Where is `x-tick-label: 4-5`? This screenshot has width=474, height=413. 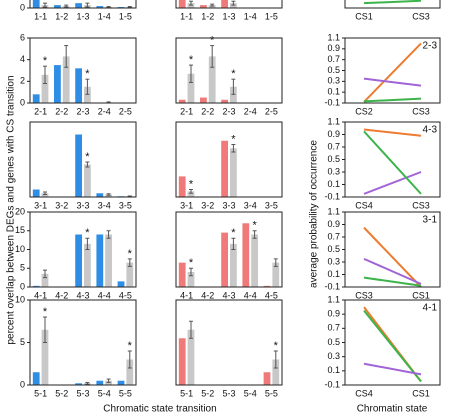
x-tick-label: 4-5 is located at coordinates (271, 295).